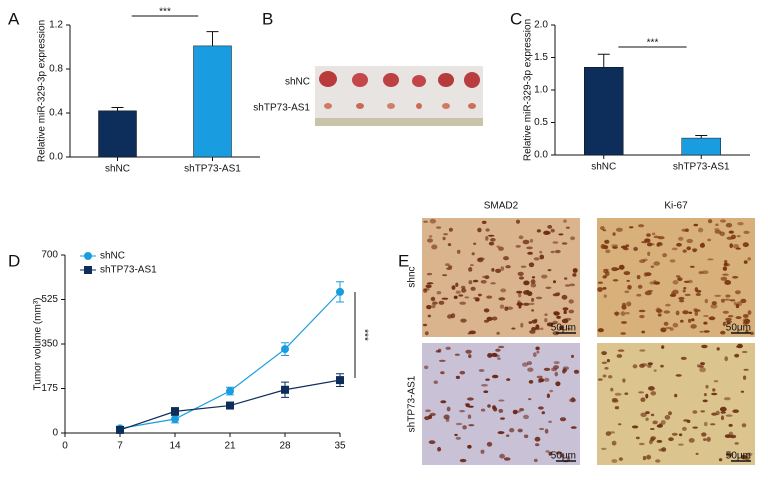  Describe the element at coordinates (541, 25) in the screenshot. I see `y-tick-label: 2.0` at that location.